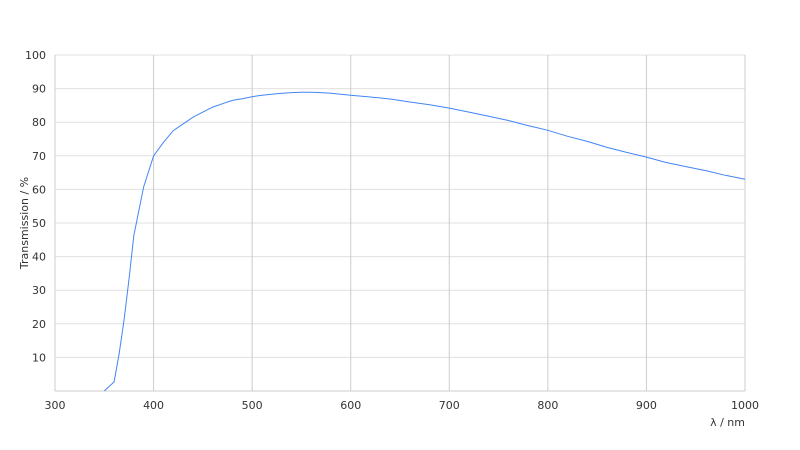 The image size is (800, 450). I want to click on y-tick-label: 40, so click(39, 257).